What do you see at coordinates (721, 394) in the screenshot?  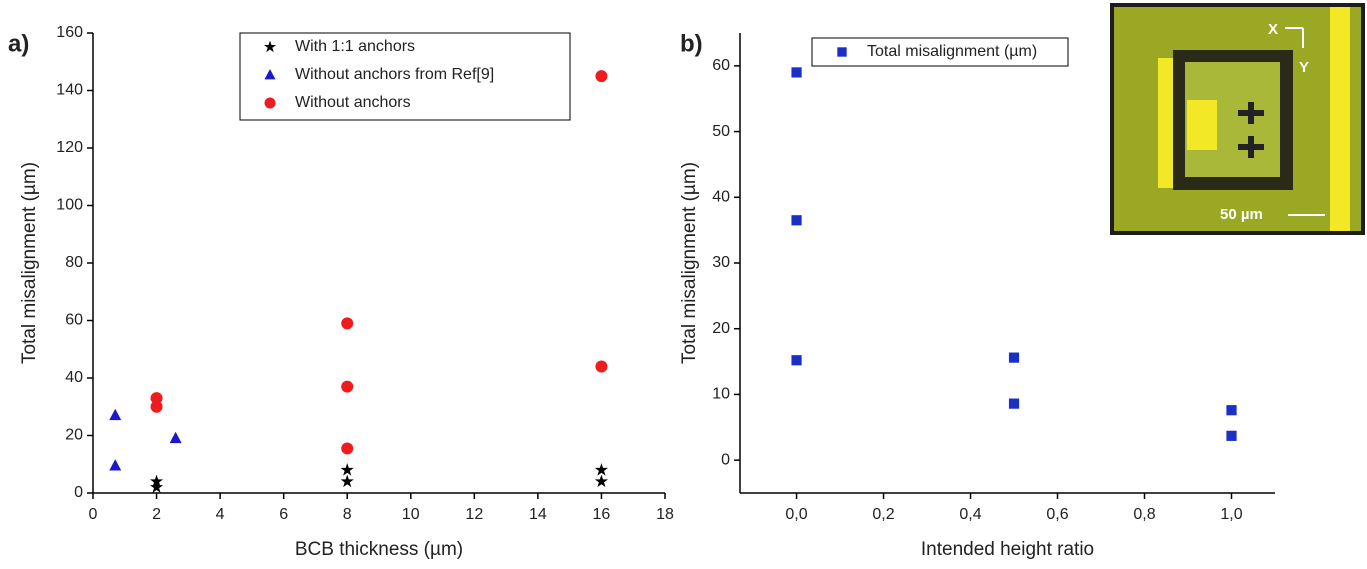 I see `y-tick-label: 10` at bounding box center [721, 394].